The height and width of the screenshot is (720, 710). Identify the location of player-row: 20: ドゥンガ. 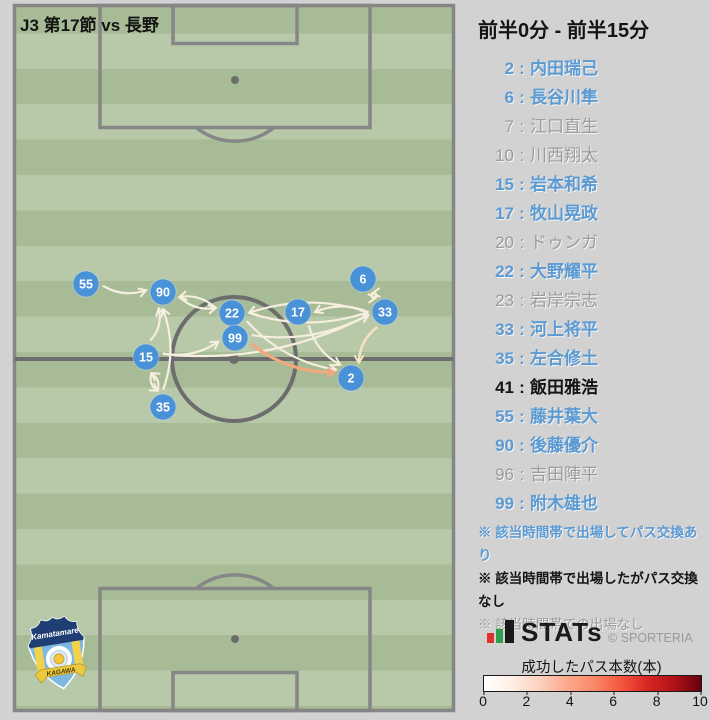
(546, 242).